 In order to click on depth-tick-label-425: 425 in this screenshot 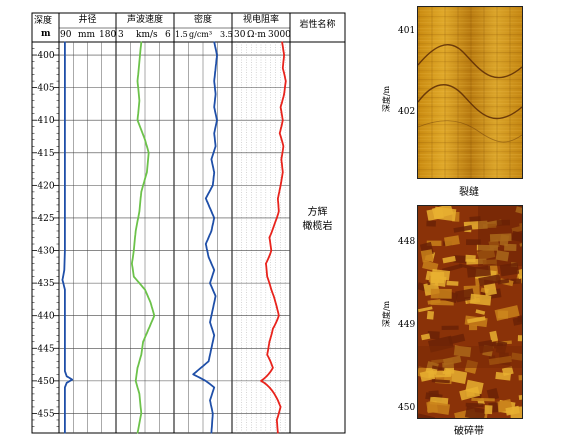, I will do `click(45, 219)`.